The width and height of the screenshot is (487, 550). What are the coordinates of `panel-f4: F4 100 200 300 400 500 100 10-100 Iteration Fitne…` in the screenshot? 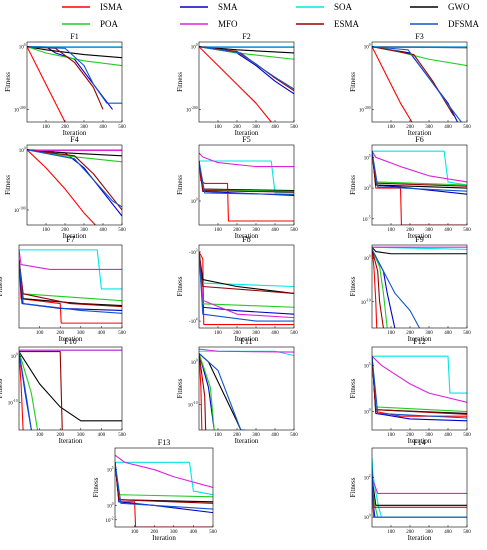 It's located at (65, 187).